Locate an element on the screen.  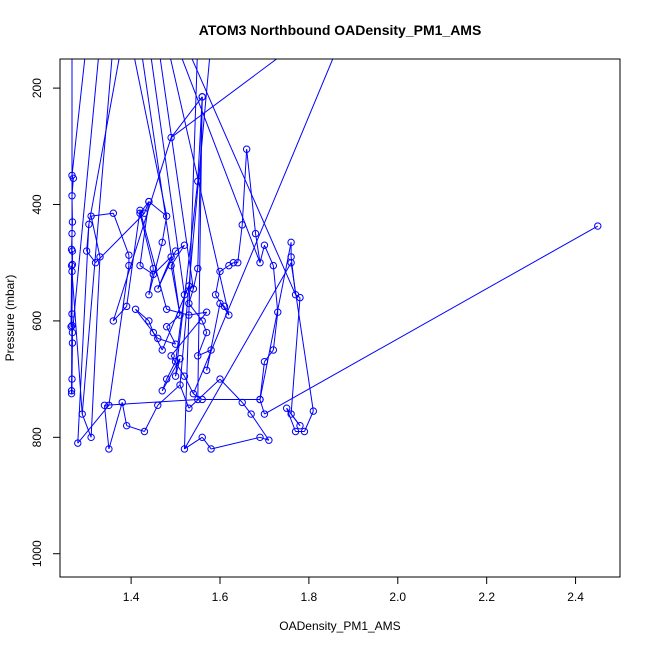
y-tick-label: 800 is located at coordinates (37, 437).